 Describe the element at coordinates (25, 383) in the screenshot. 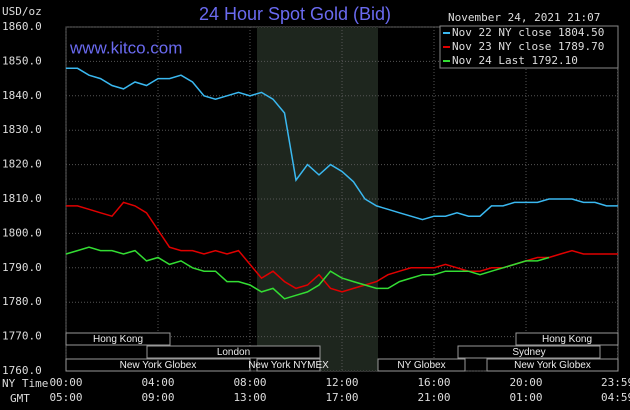

I see `x-axis-label: NY Time` at that location.